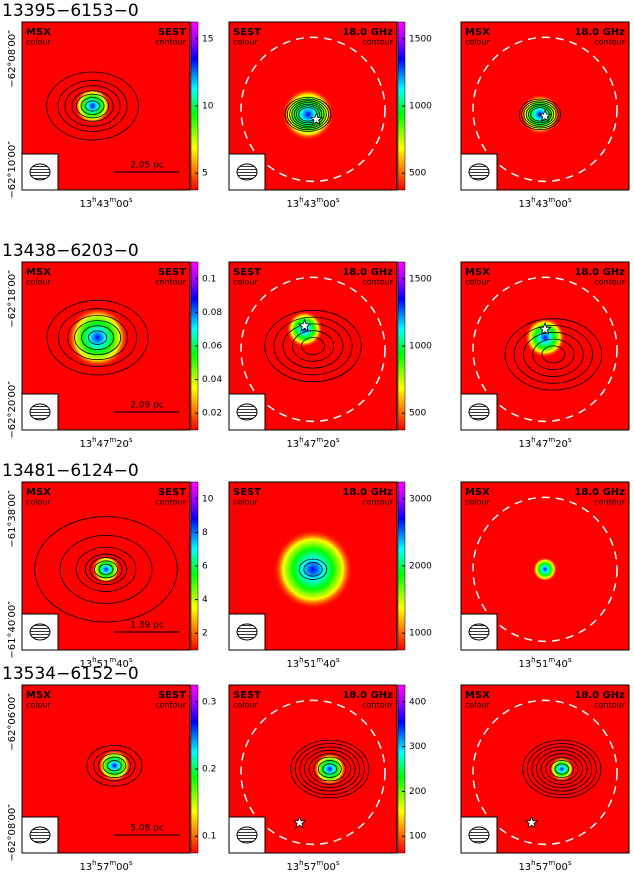 This screenshot has width=634, height=872. What do you see at coordinates (417, 747) in the screenshot?
I see `colorbar-label: 300` at bounding box center [417, 747].